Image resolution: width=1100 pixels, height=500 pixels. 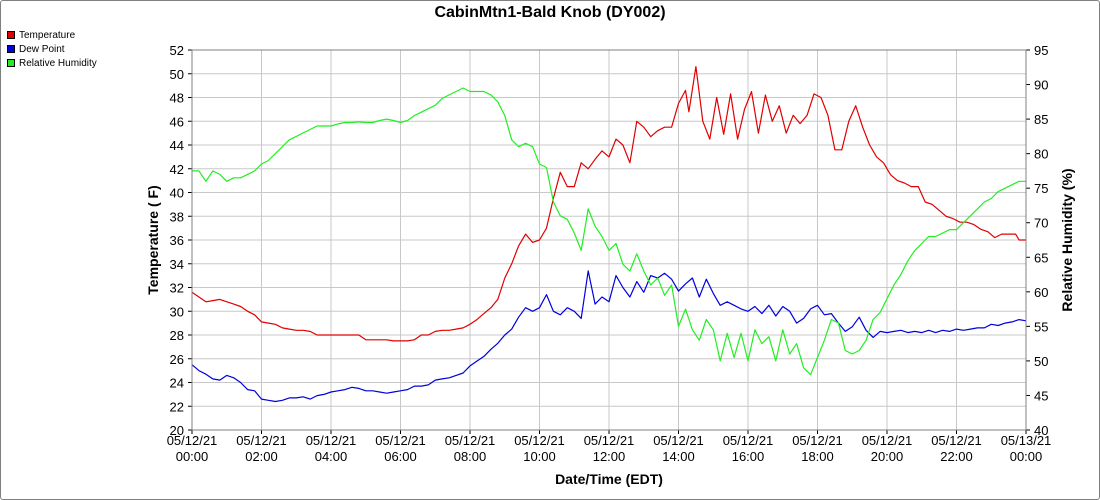 What do you see at coordinates (177, 193) in the screenshot?
I see `y-tick-label: 40` at bounding box center [177, 193].